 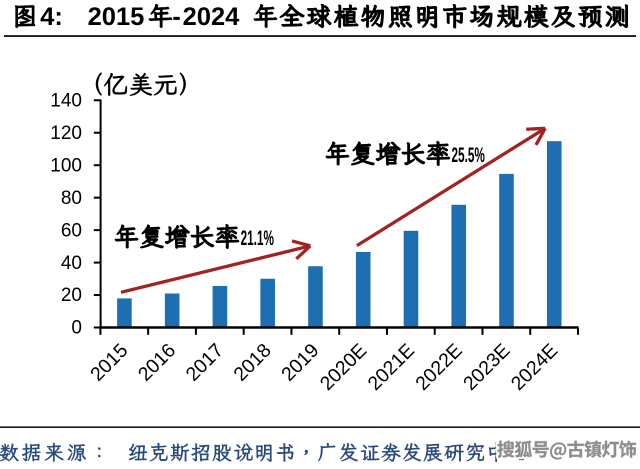 I want to click on svg-text: 20, so click(x=71, y=295).